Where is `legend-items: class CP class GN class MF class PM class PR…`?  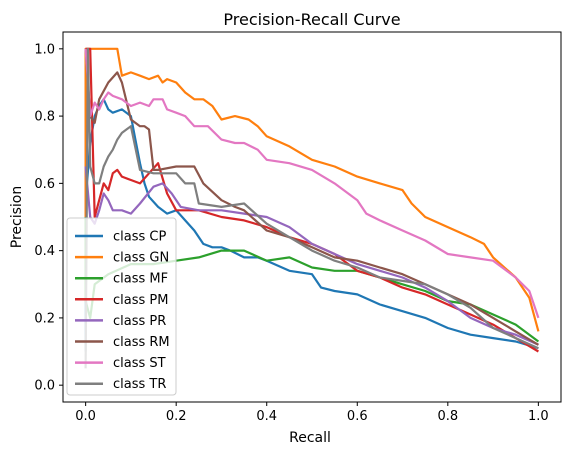
legend-items: class CP class GN class MF class PM class PR… is located at coordinates (122, 311).